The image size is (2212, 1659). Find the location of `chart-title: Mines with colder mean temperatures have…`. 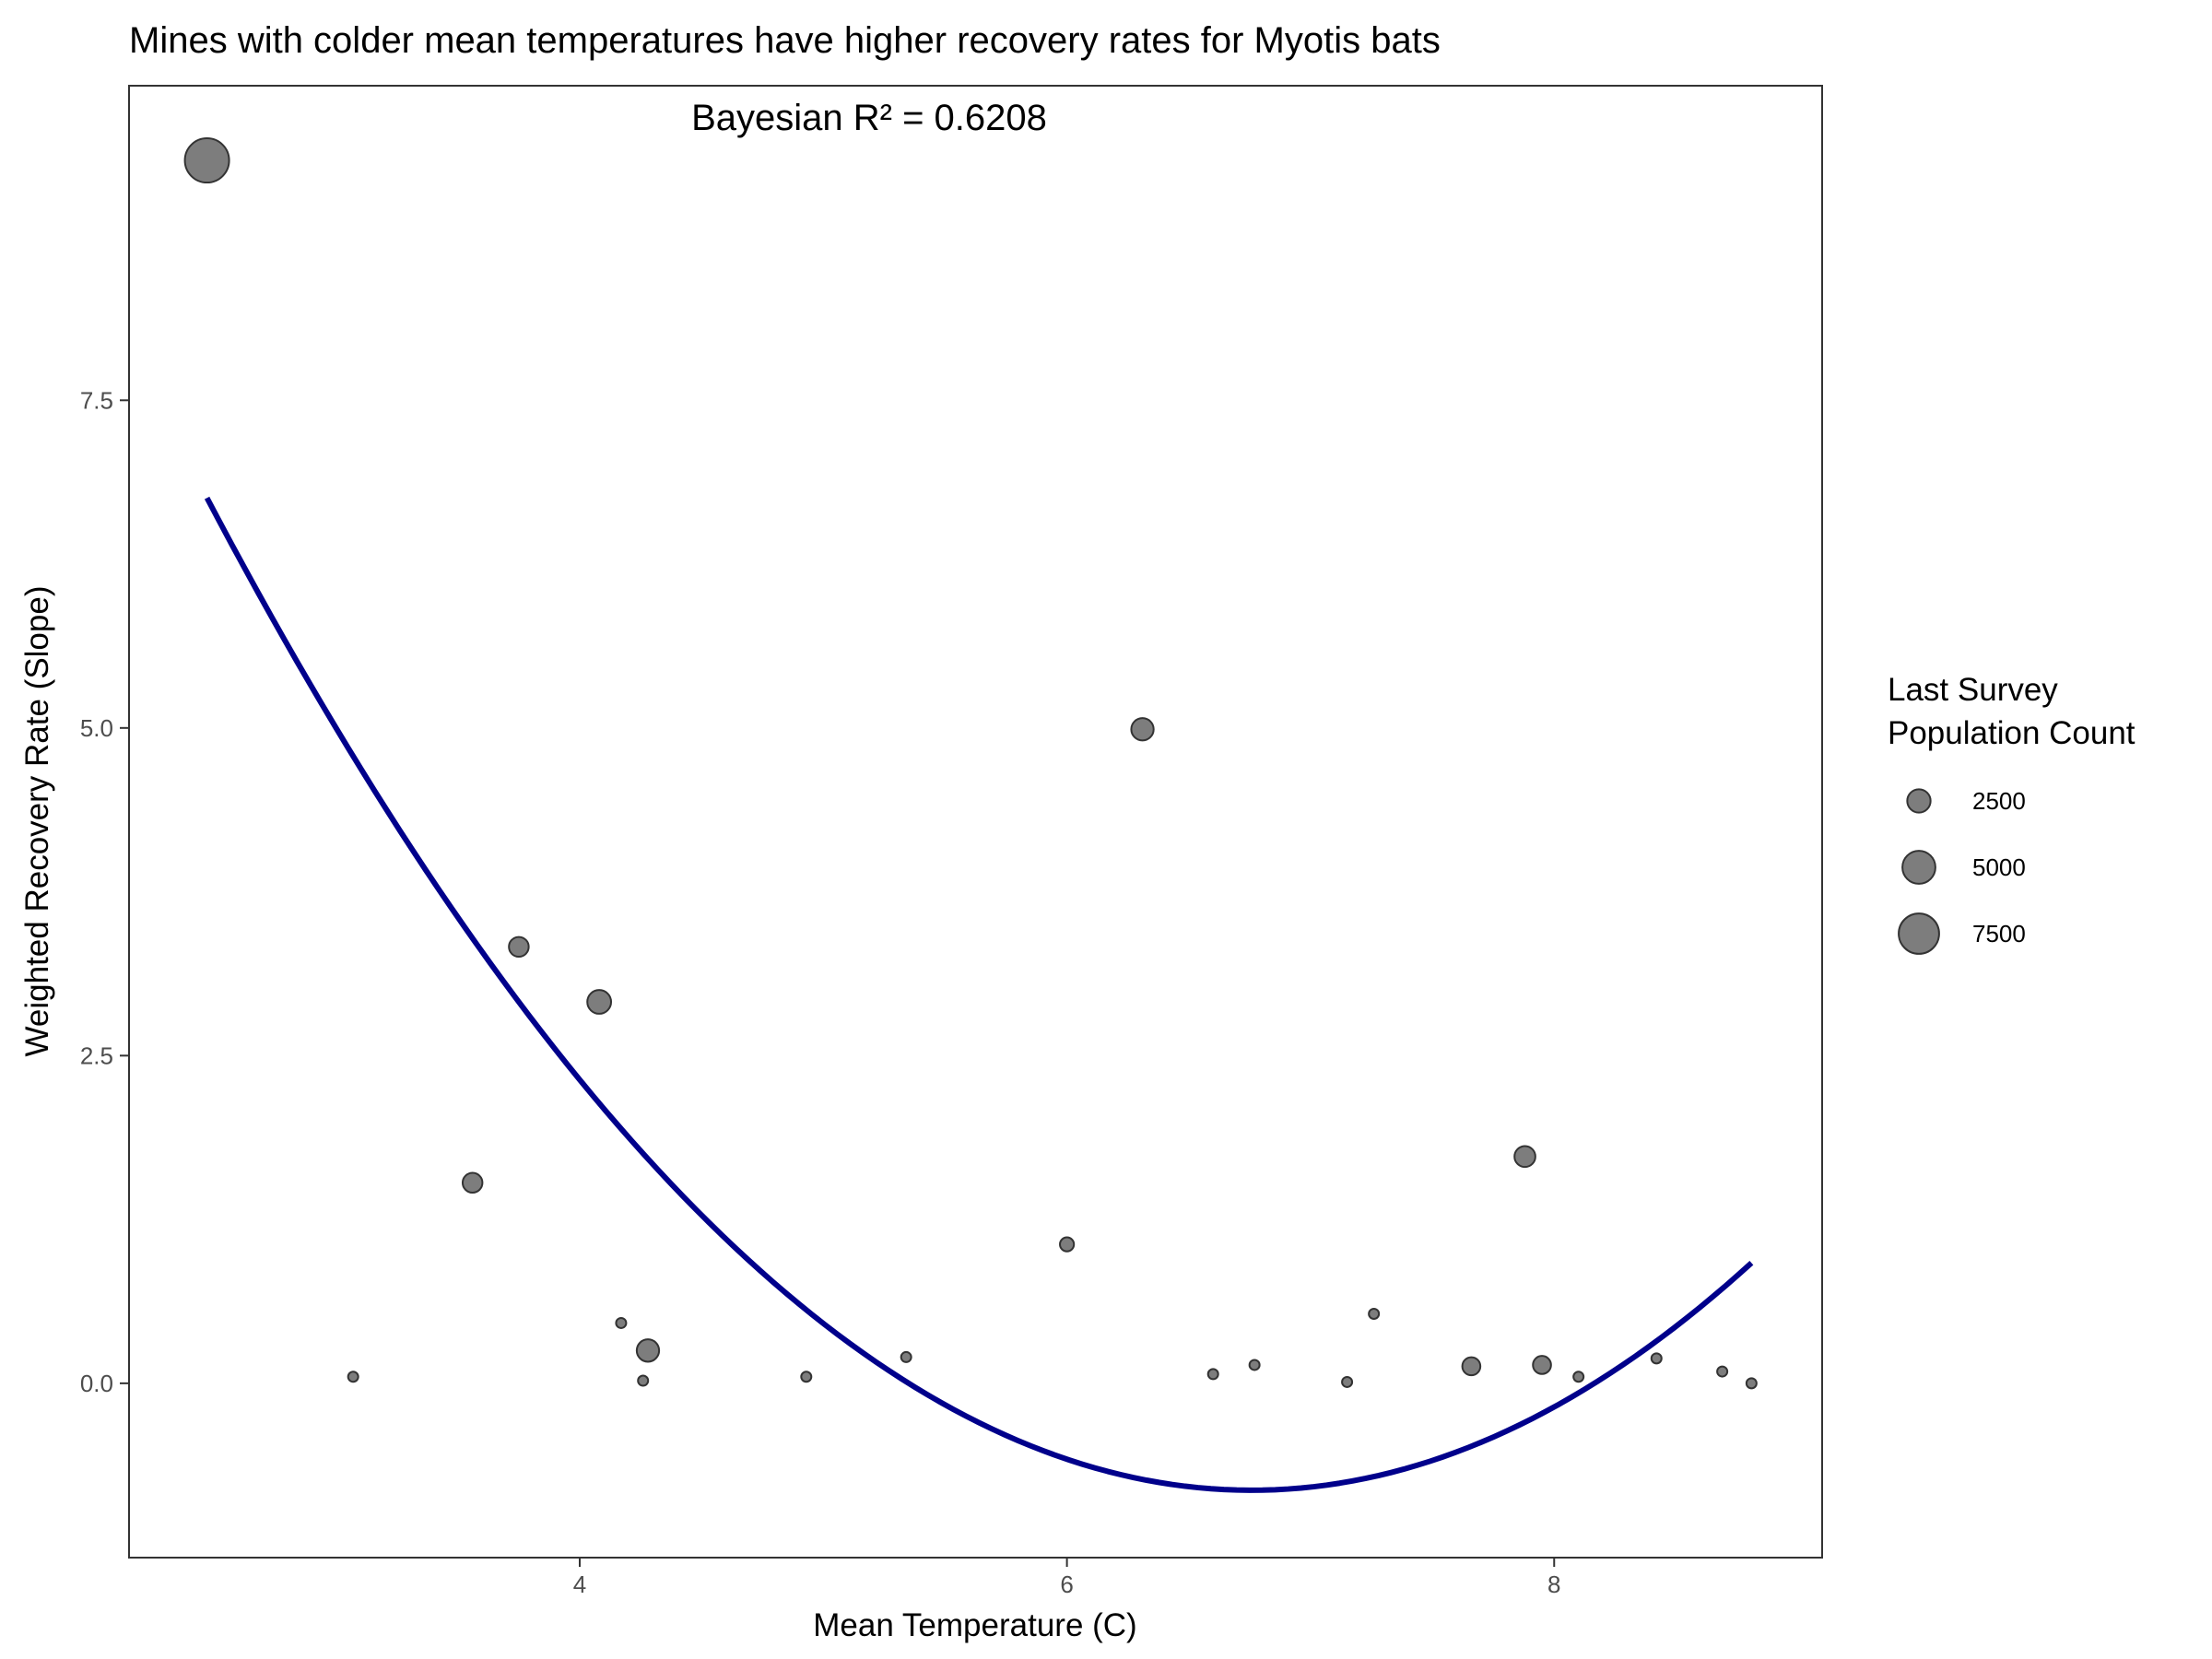

chart-title: Mines with colder mean temperatures have… is located at coordinates (785, 40).